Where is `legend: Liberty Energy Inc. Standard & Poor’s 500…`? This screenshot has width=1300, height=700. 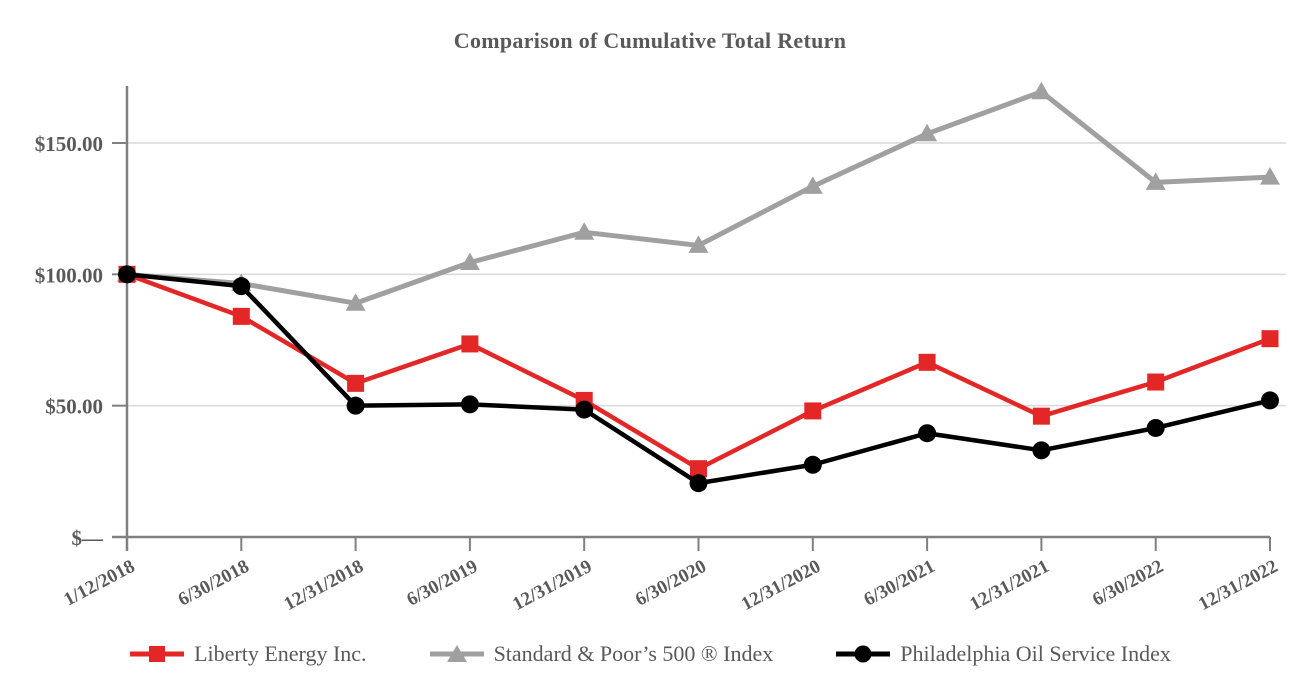
legend: Liberty Energy Inc. Standard & Poor’s 500… is located at coordinates (650, 654).